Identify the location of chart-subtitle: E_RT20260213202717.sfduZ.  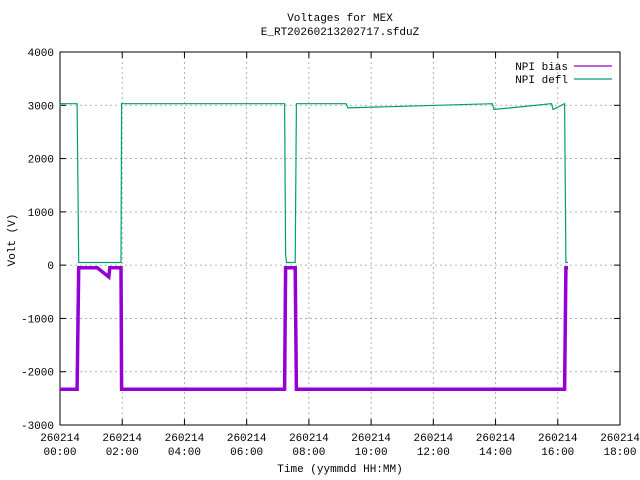
(340, 33).